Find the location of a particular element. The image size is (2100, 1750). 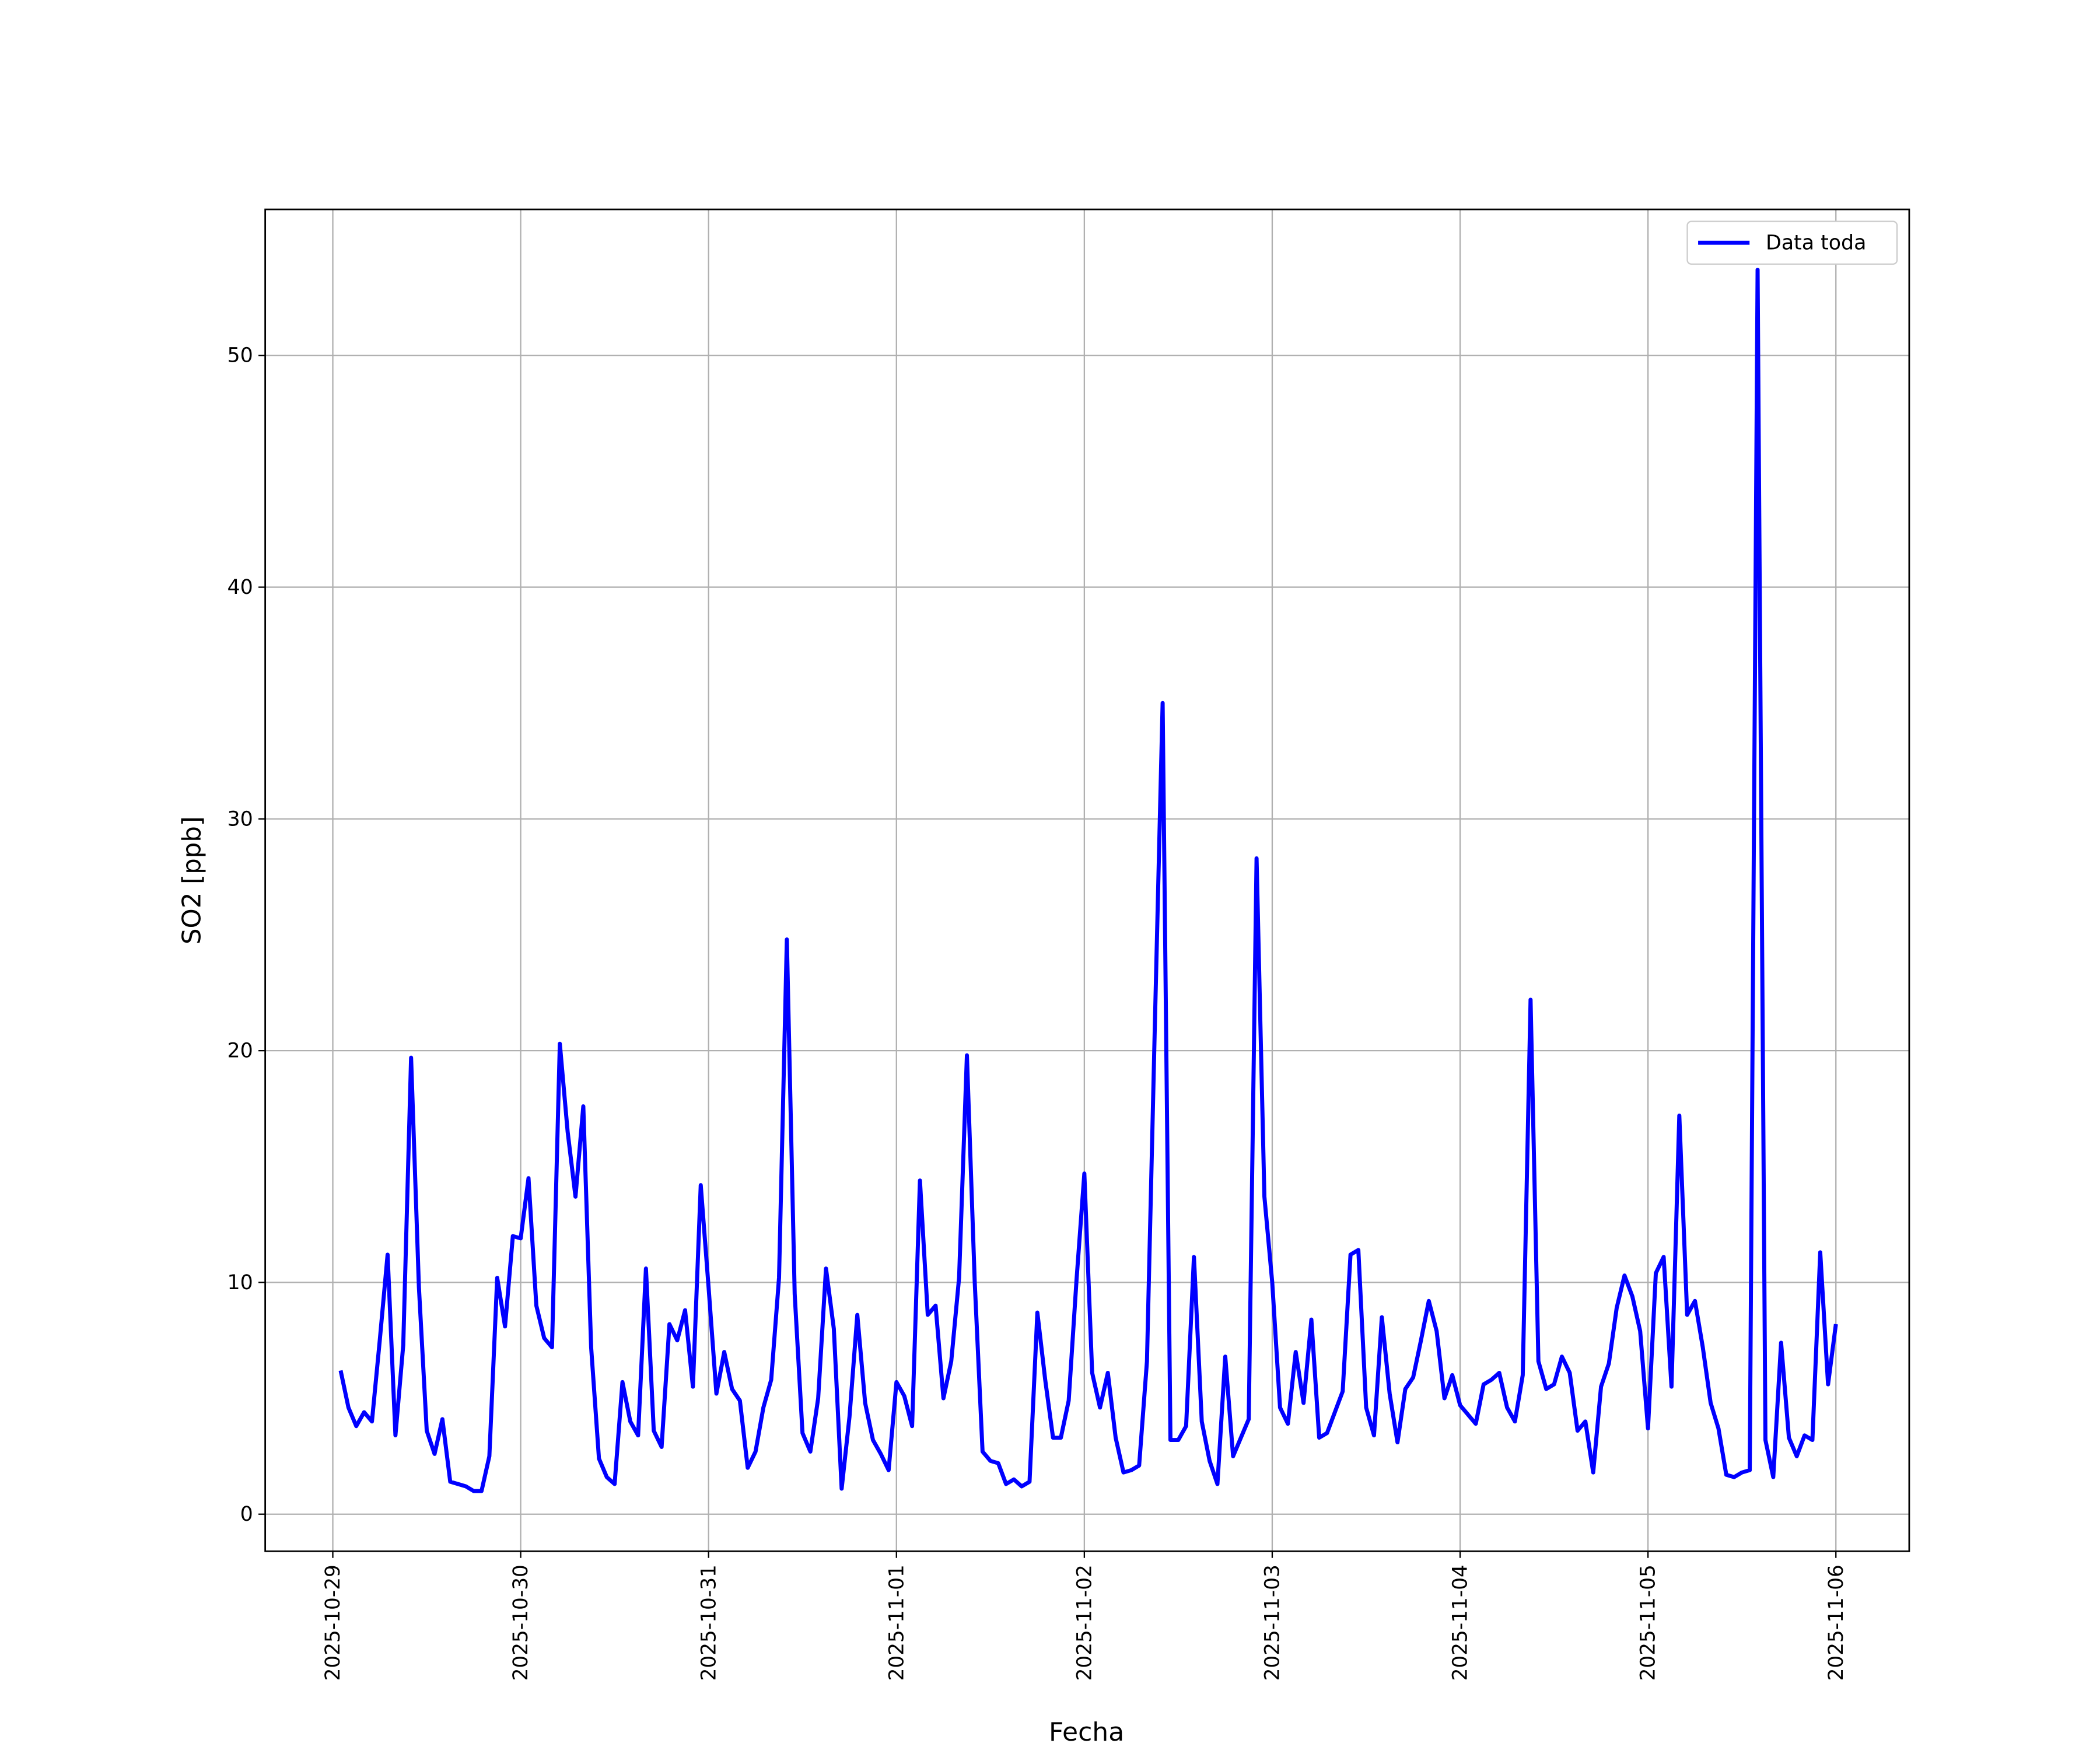

x-tick-label: 2025-11-02 is located at coordinates (1084, 1622).